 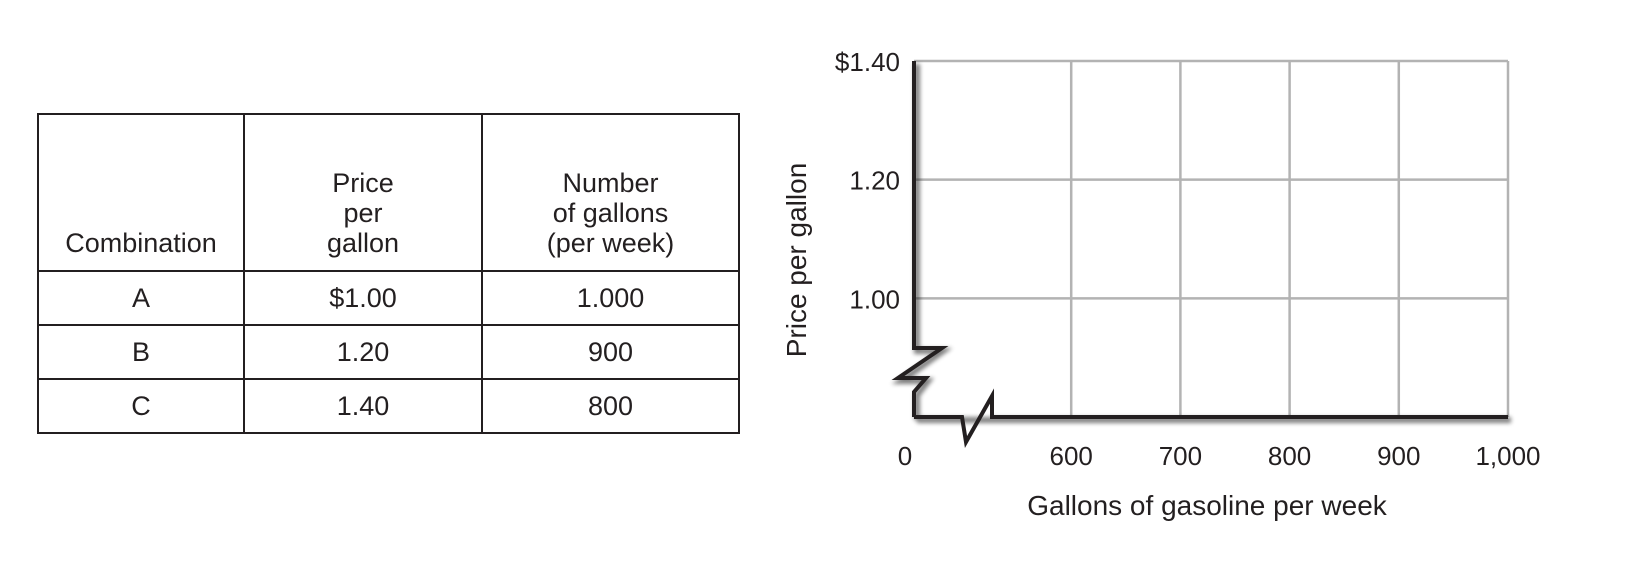 What do you see at coordinates (141, 406) in the screenshot?
I see `table-cell-combination: C` at bounding box center [141, 406].